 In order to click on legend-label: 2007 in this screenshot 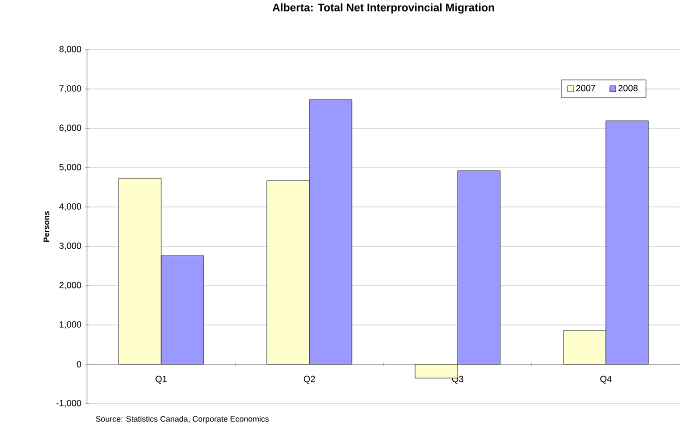, I will do `click(586, 88)`.